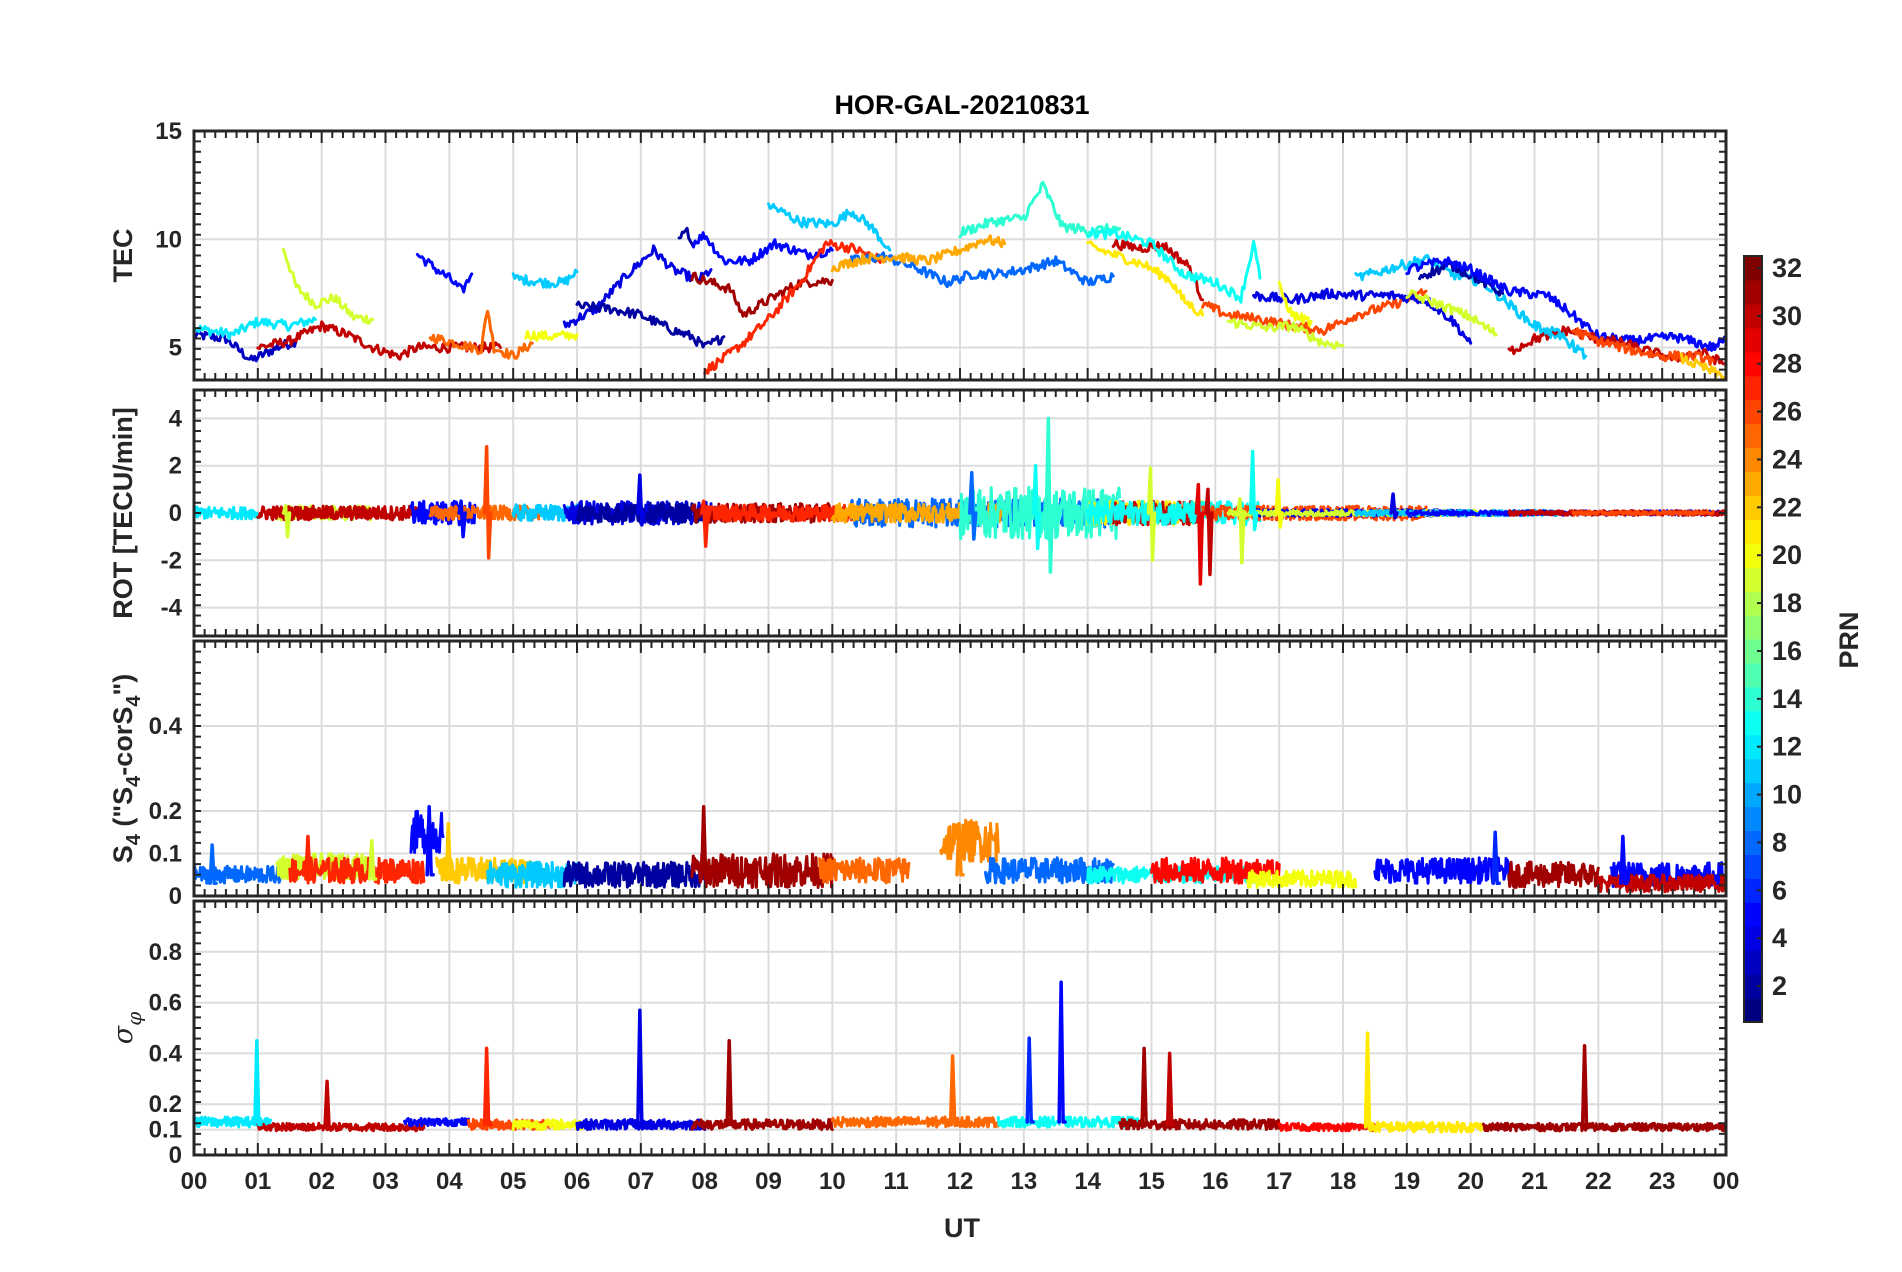  What do you see at coordinates (1779, 842) in the screenshot?
I see `colorbar-tick-label: 8` at bounding box center [1779, 842].